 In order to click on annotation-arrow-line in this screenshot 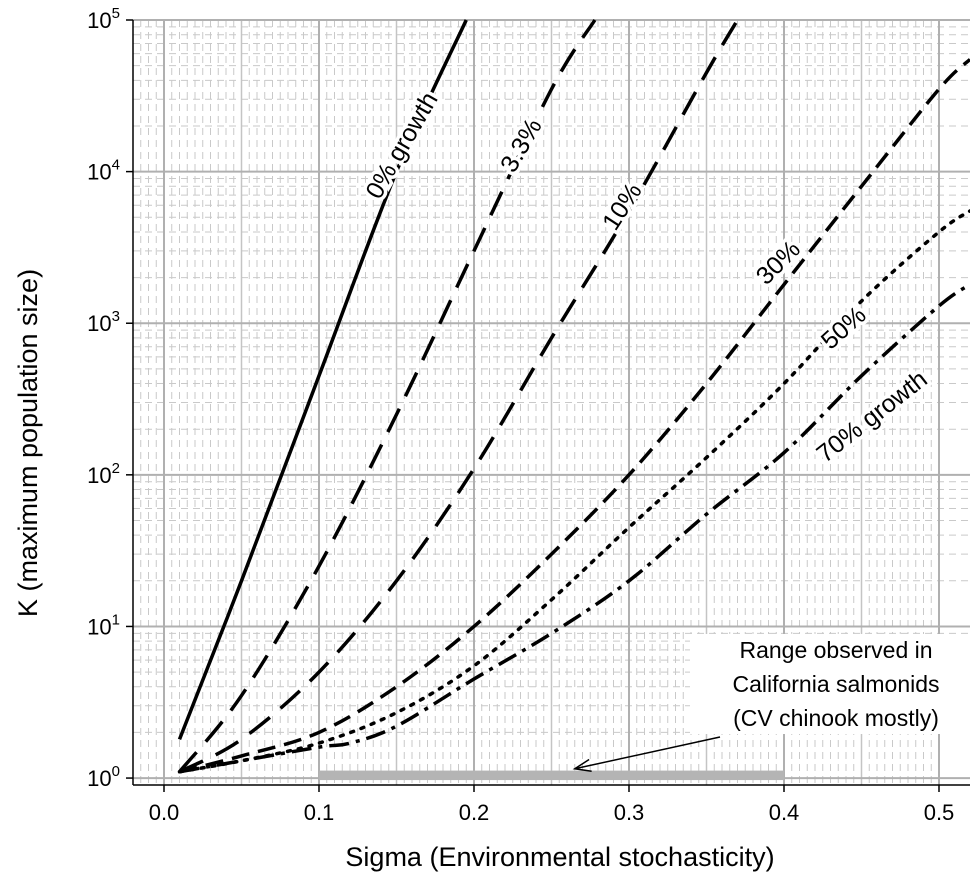, I will do `click(647, 753)`.